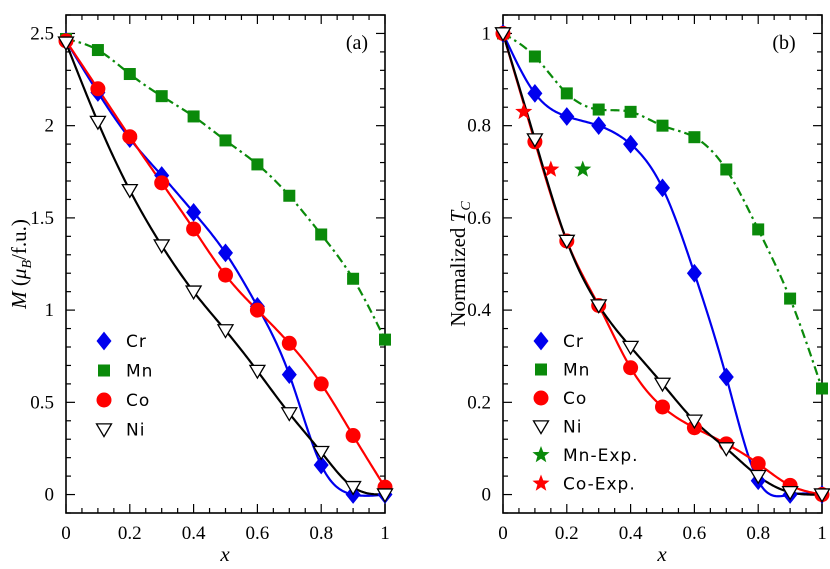  What do you see at coordinates (479, 402) in the screenshot?
I see `y-tick-label: 0.2` at bounding box center [479, 402].